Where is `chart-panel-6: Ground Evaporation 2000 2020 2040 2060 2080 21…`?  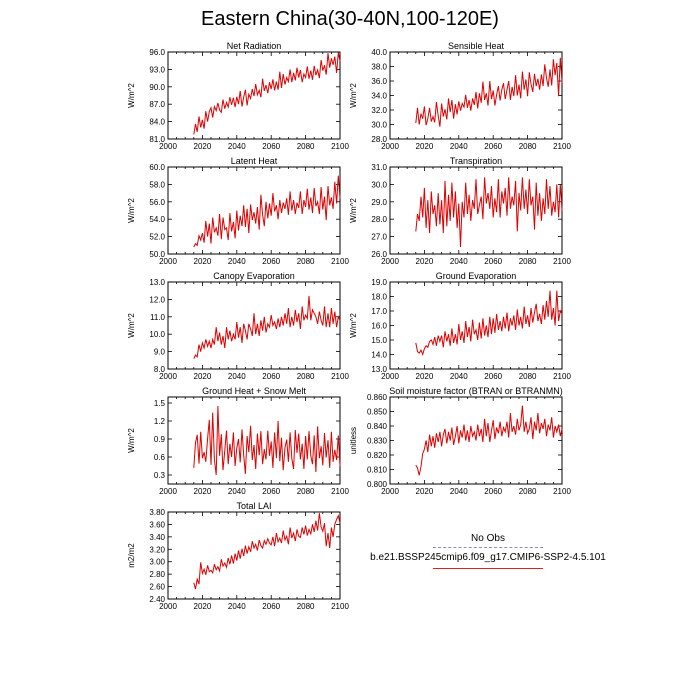
chart-panel-6: Ground Evaporation 2000 2020 2040 2060 2080 21… is located at coordinates (460, 326).